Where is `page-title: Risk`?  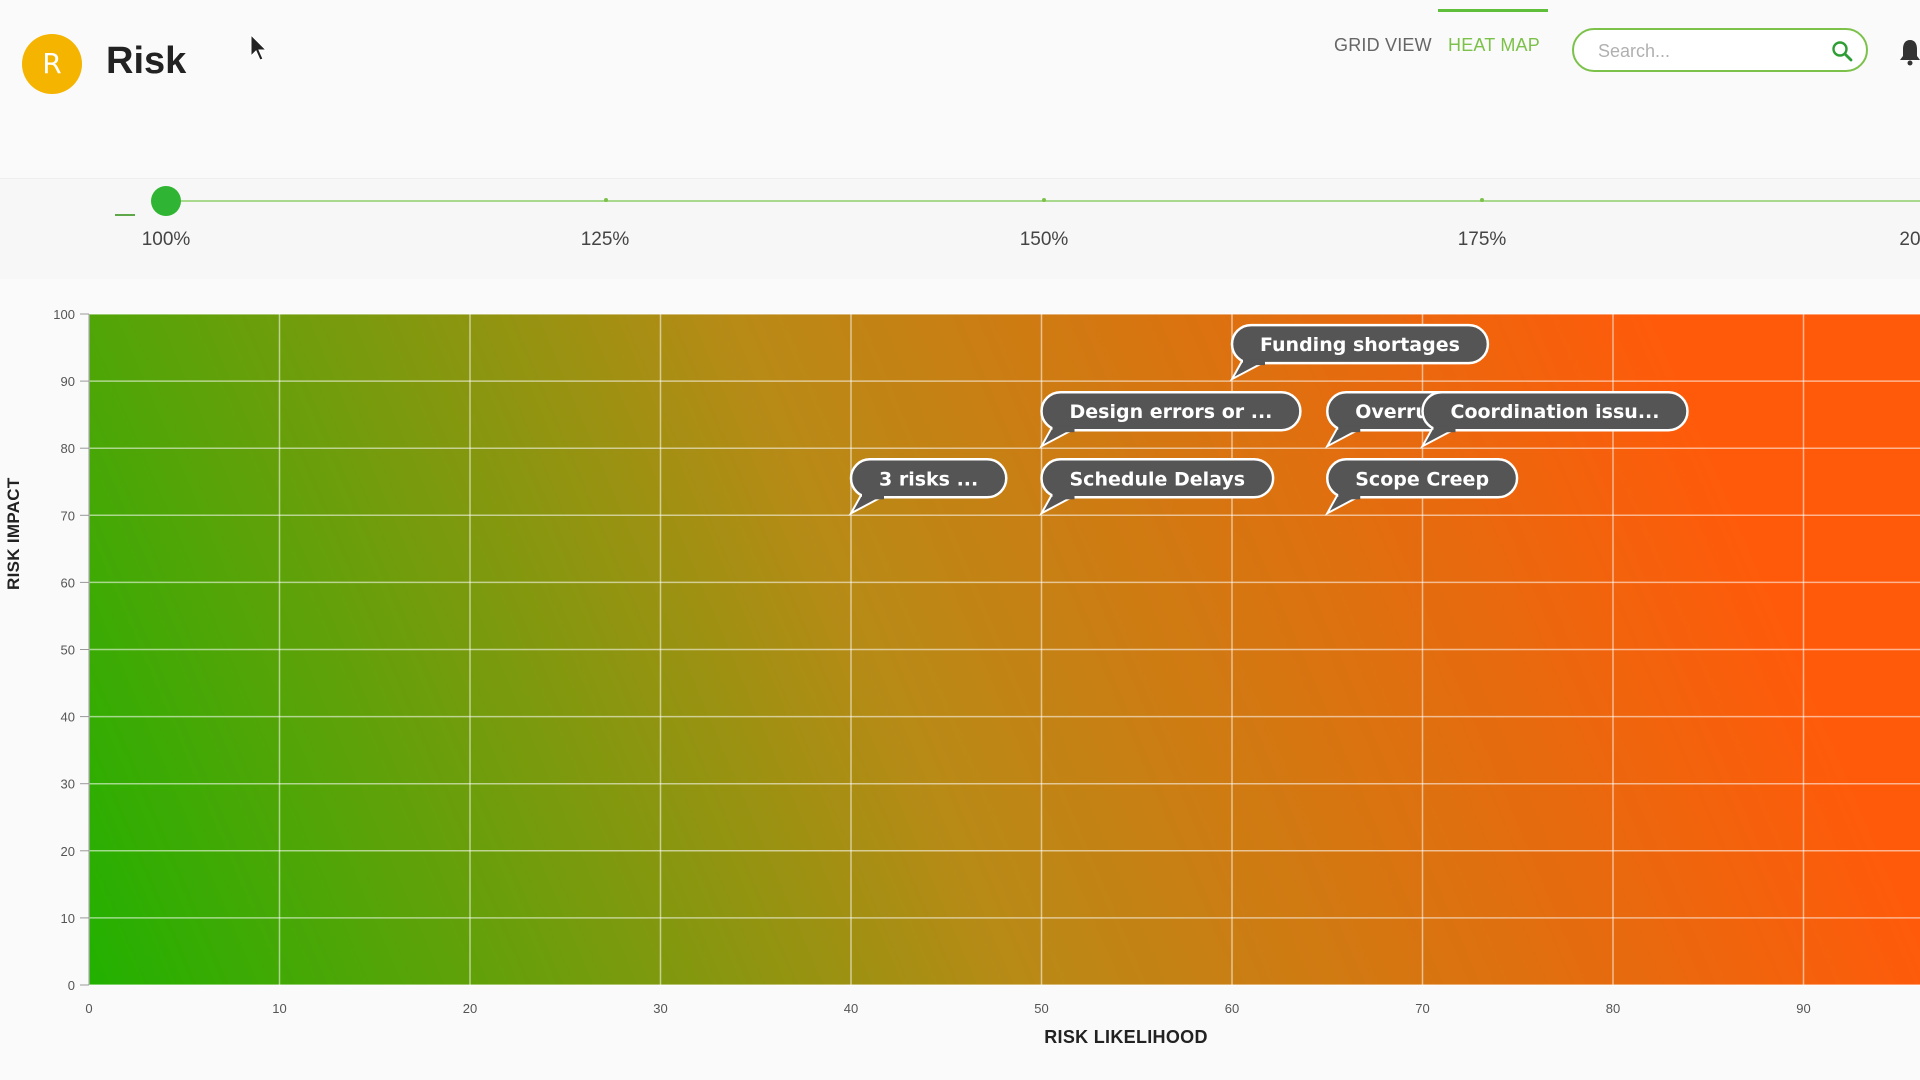 page-title: Risk is located at coordinates (146, 61).